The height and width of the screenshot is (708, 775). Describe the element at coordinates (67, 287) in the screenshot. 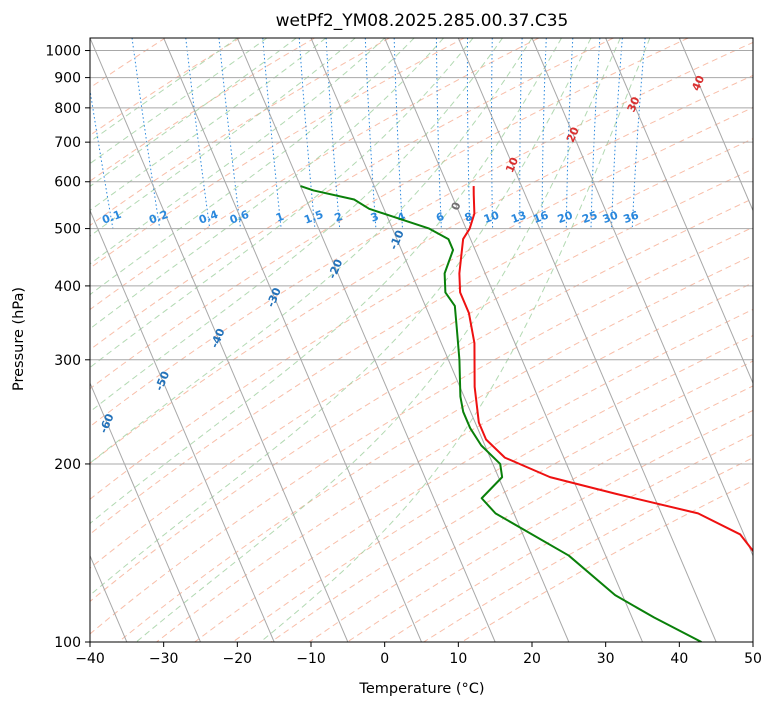

I see `y-tick-label: 400` at that location.